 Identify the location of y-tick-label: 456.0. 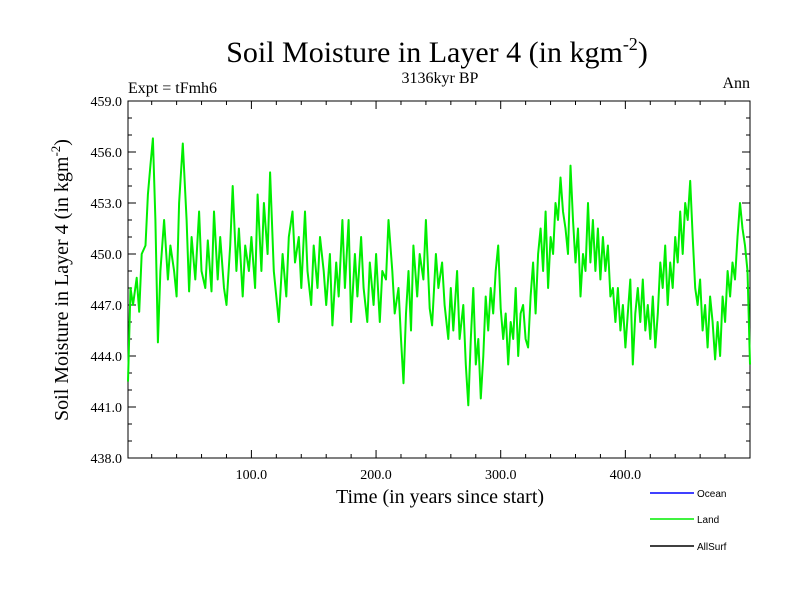
(107, 153).